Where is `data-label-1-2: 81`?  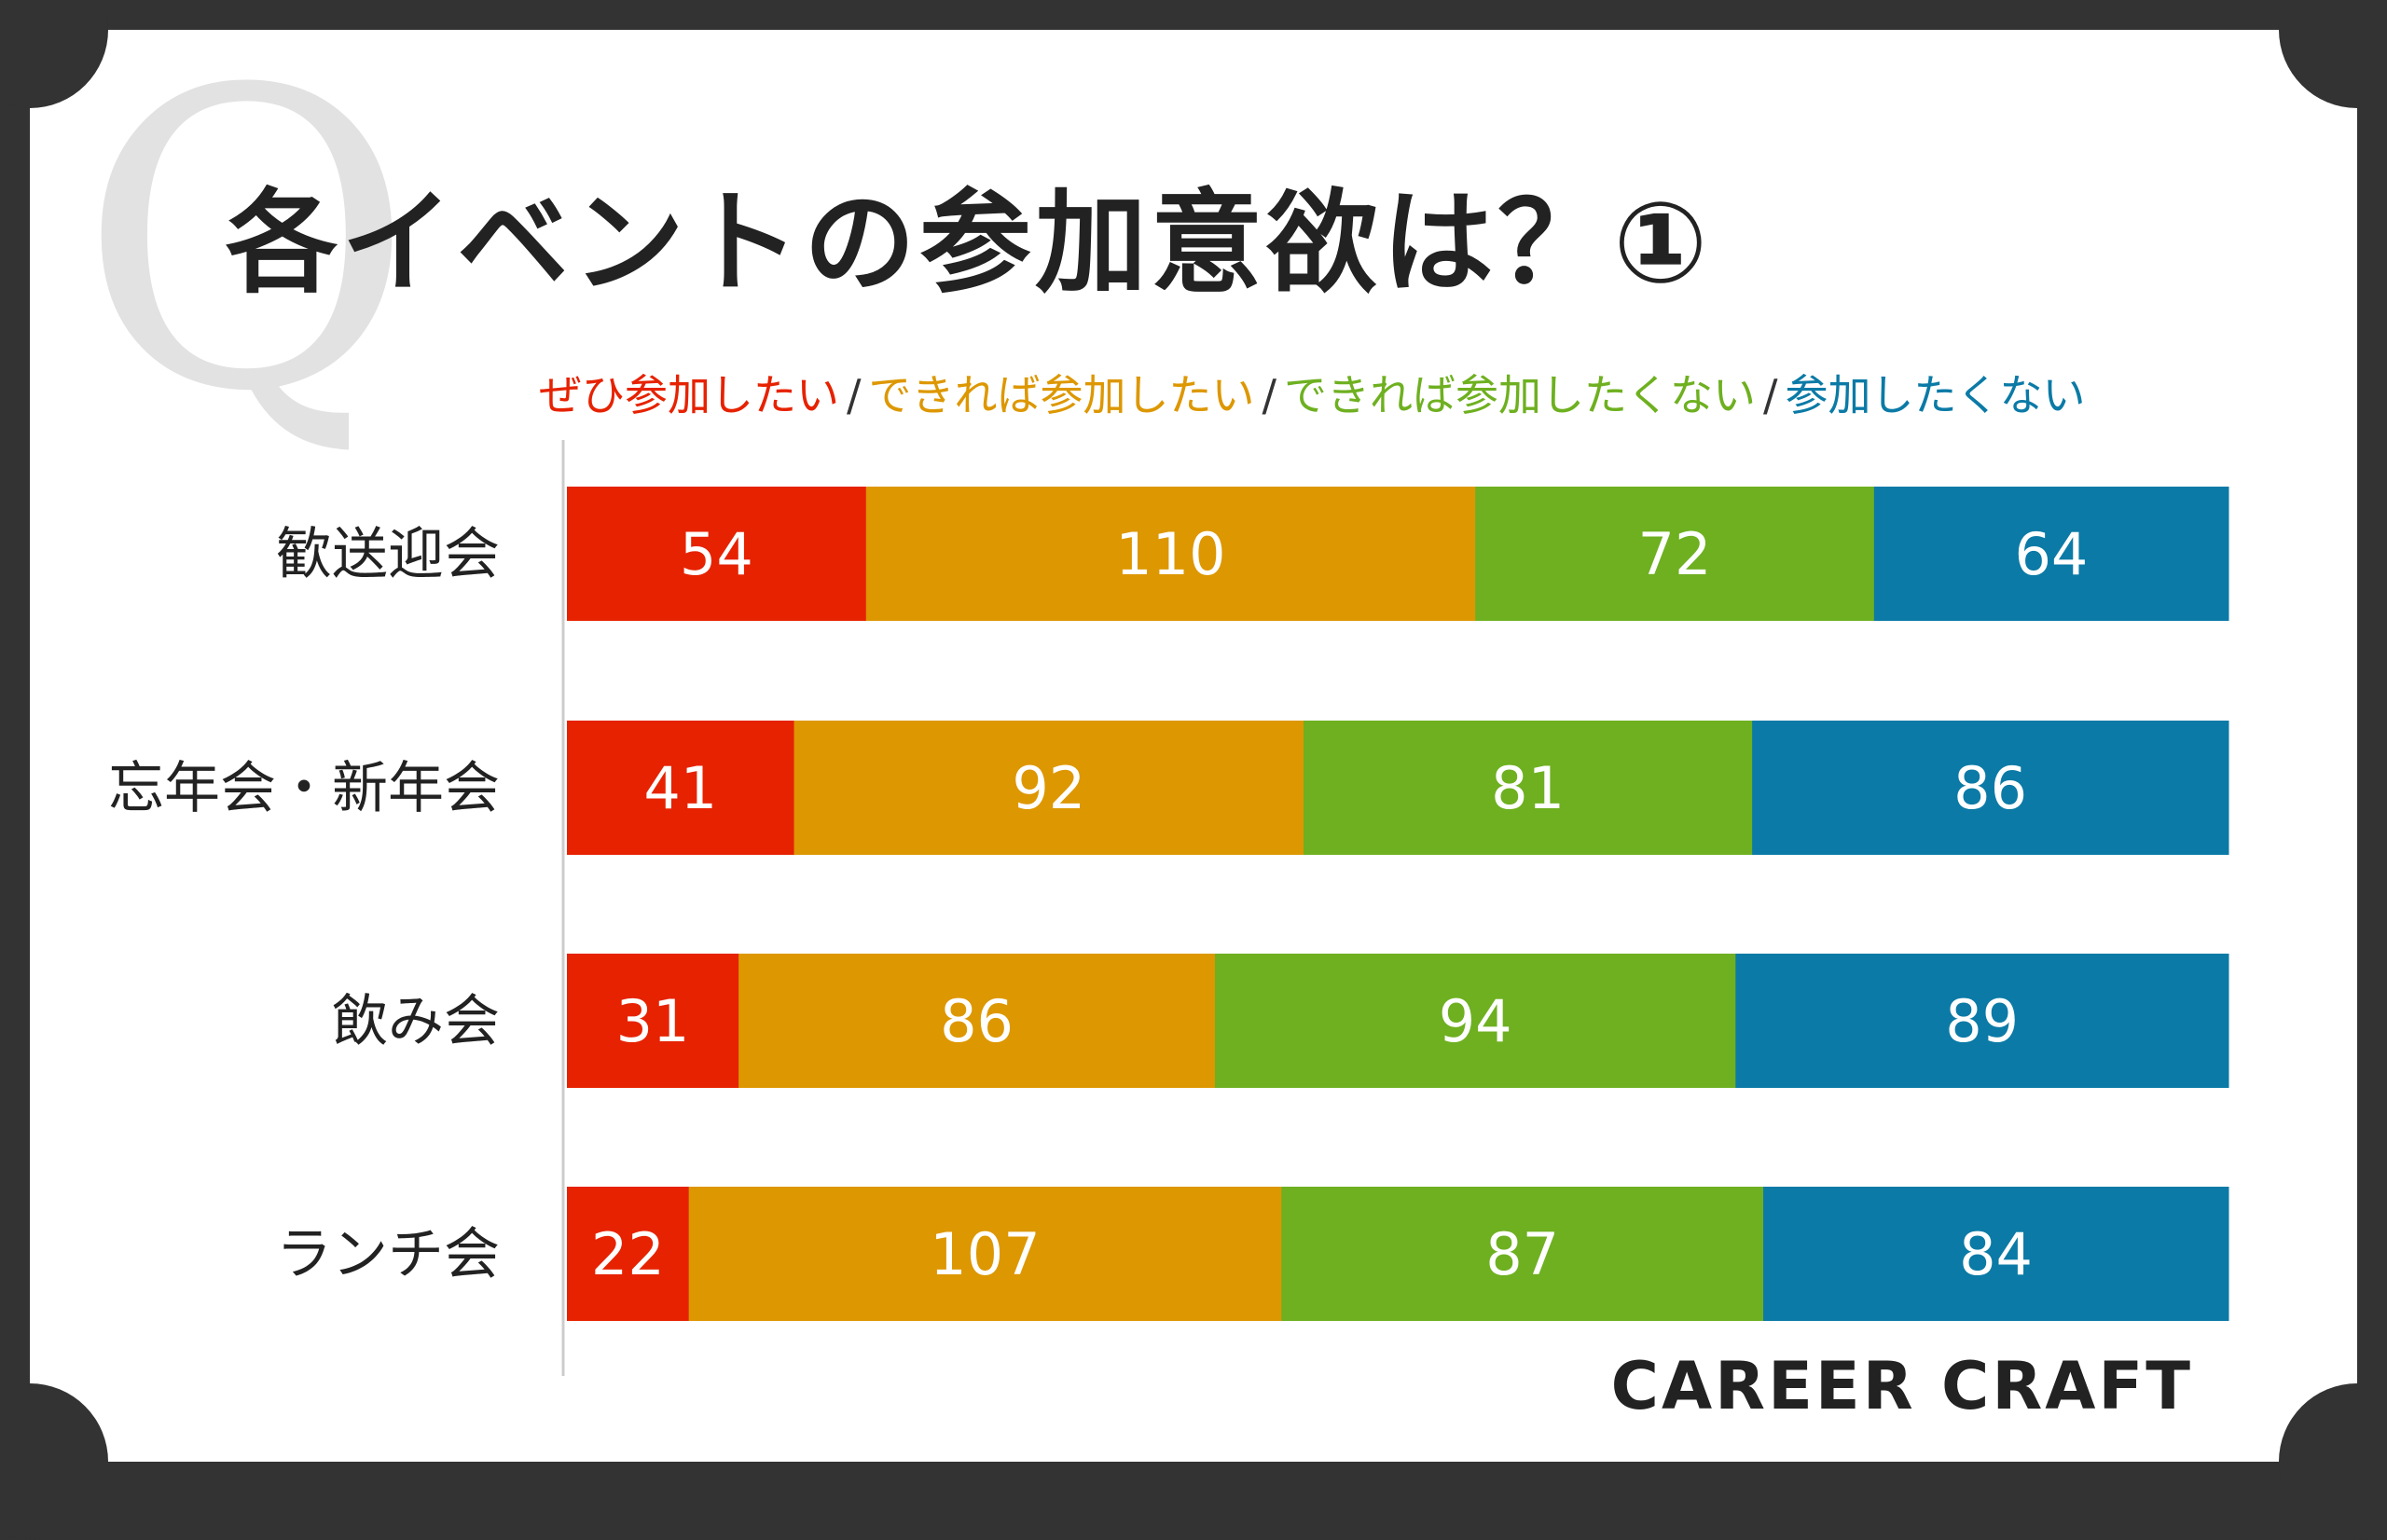
data-label-1-2: 81 is located at coordinates (1528, 788).